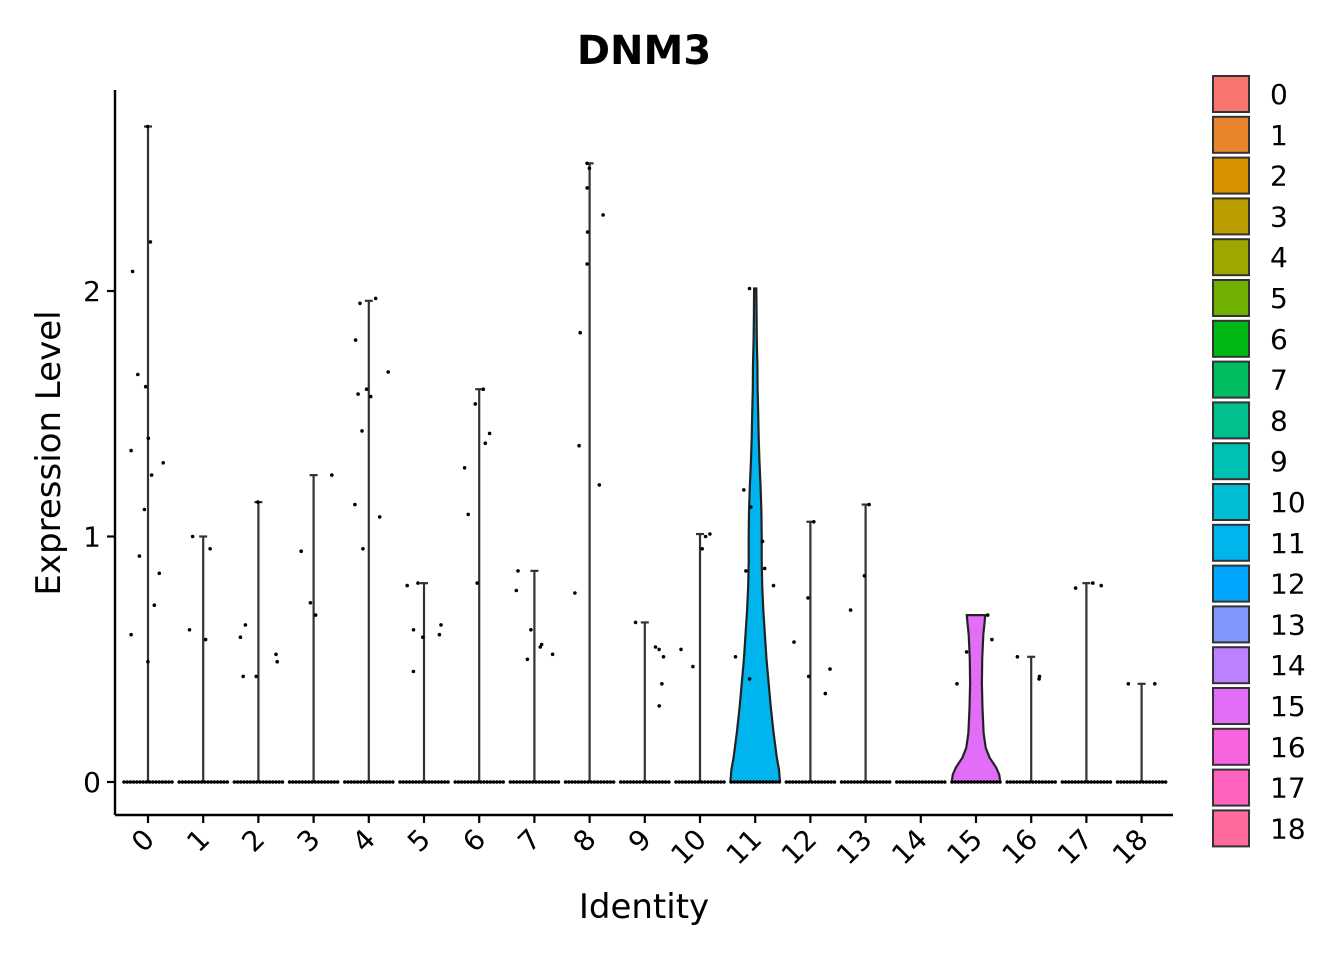 The image size is (1344, 960). I want to click on y-axis-title: Expression Level, so click(49, 452).